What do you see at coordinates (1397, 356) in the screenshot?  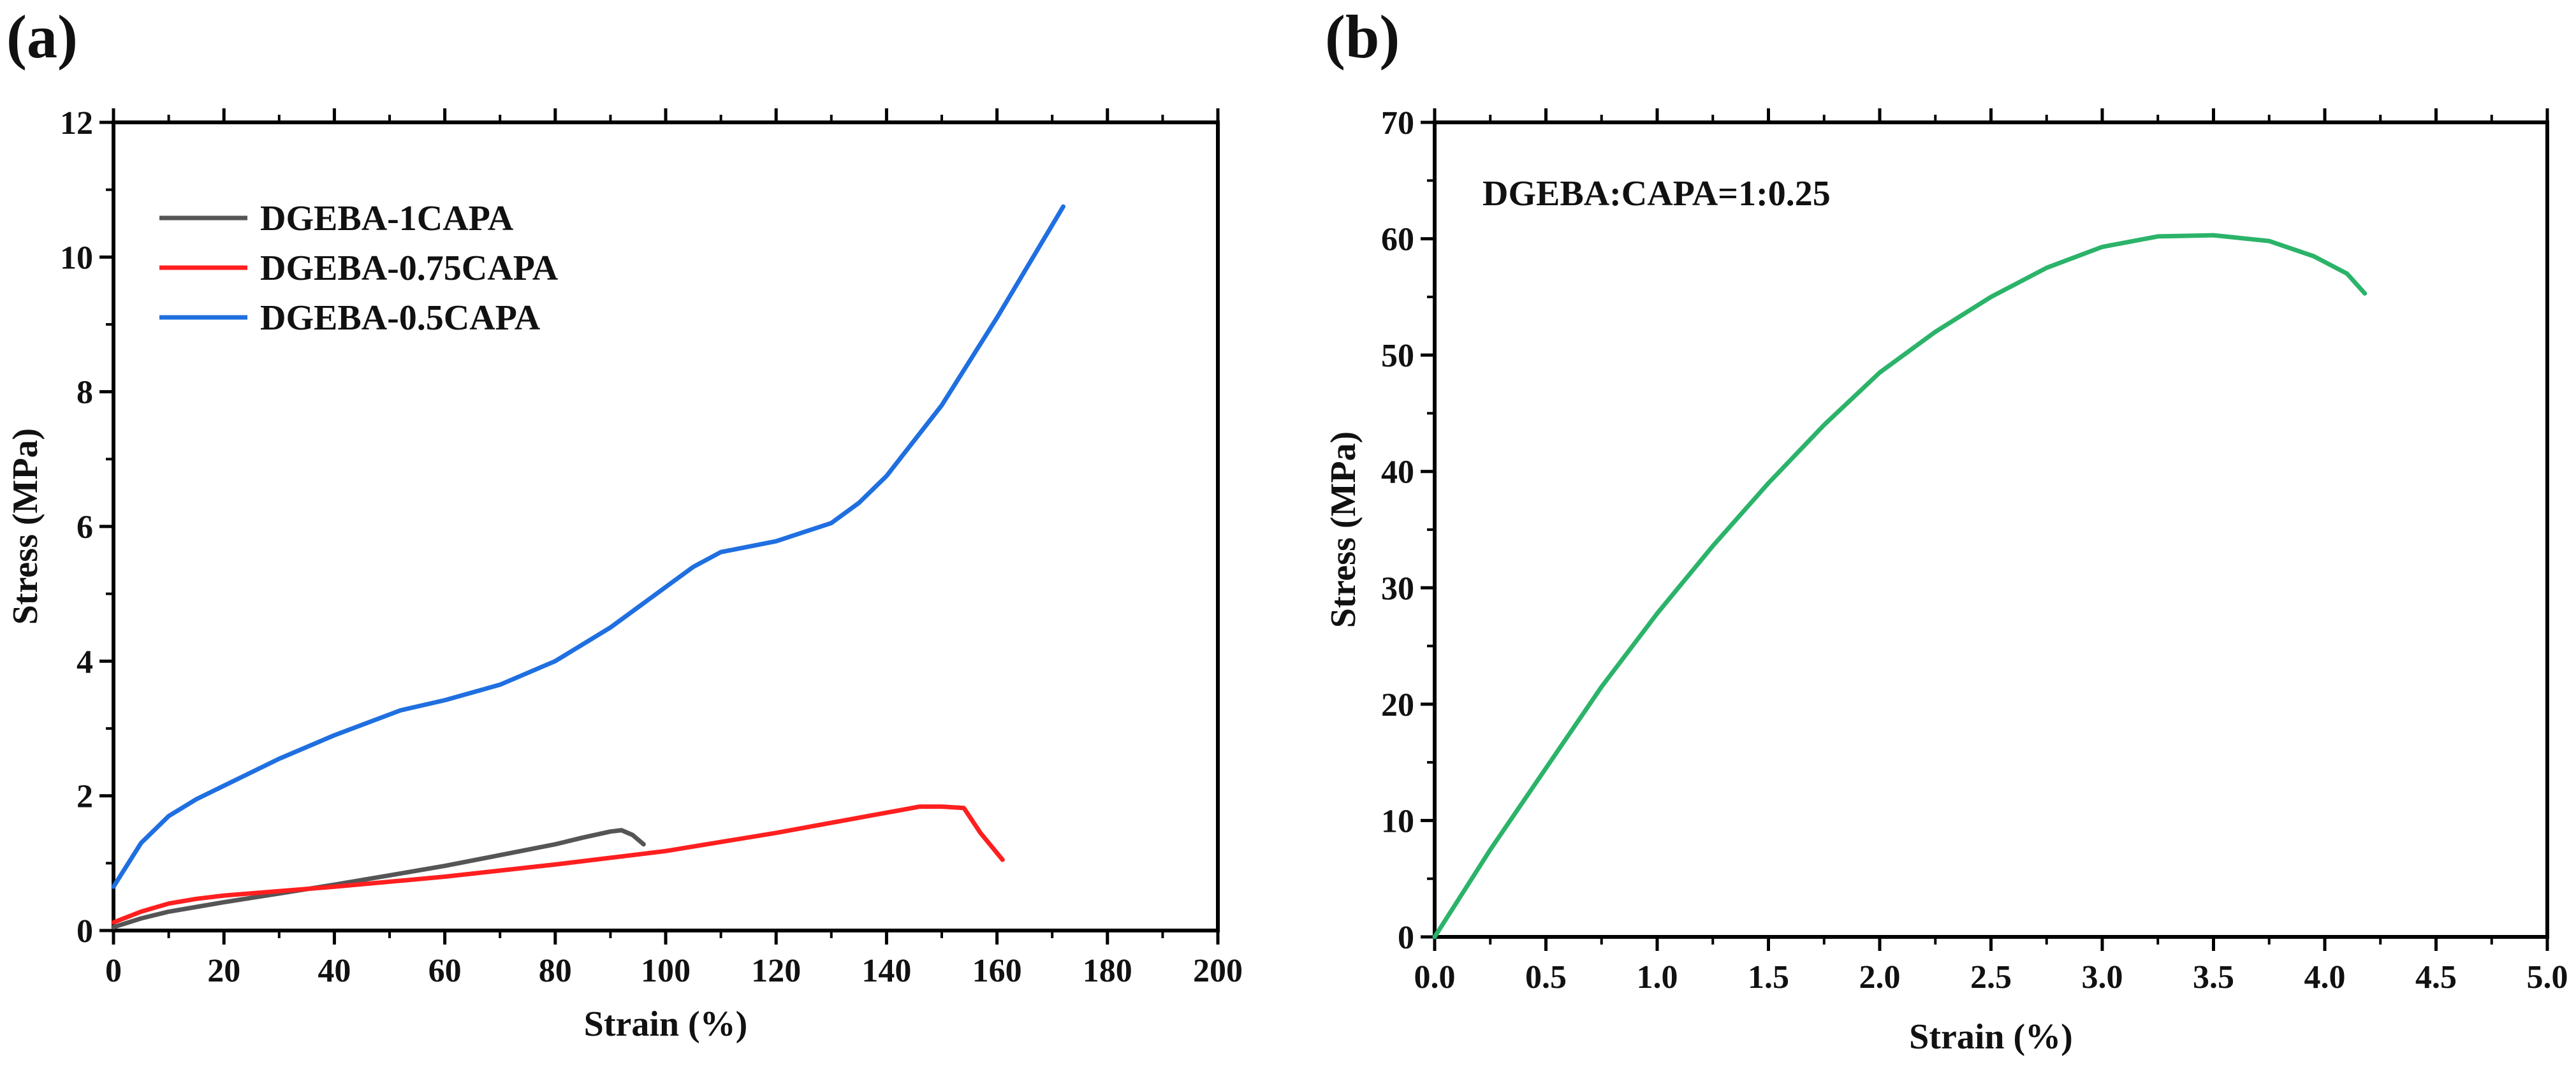 I see `y-tick-label: 50` at bounding box center [1397, 356].